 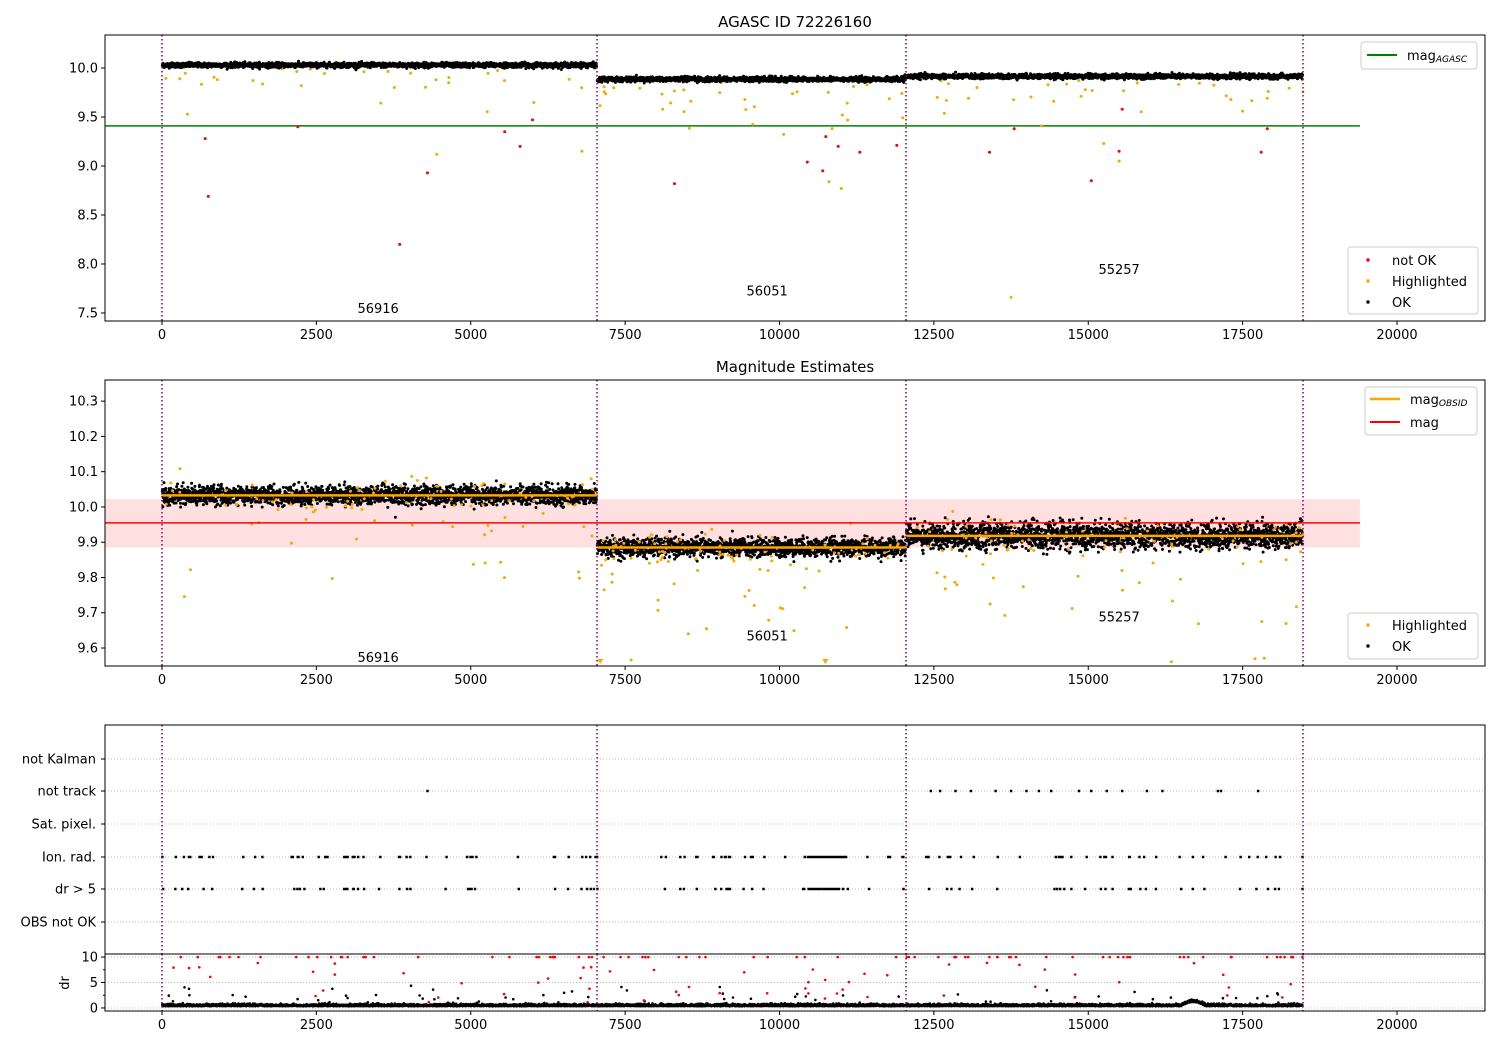 I want to click on y-tick-label: 9.7, so click(x=87, y=613).